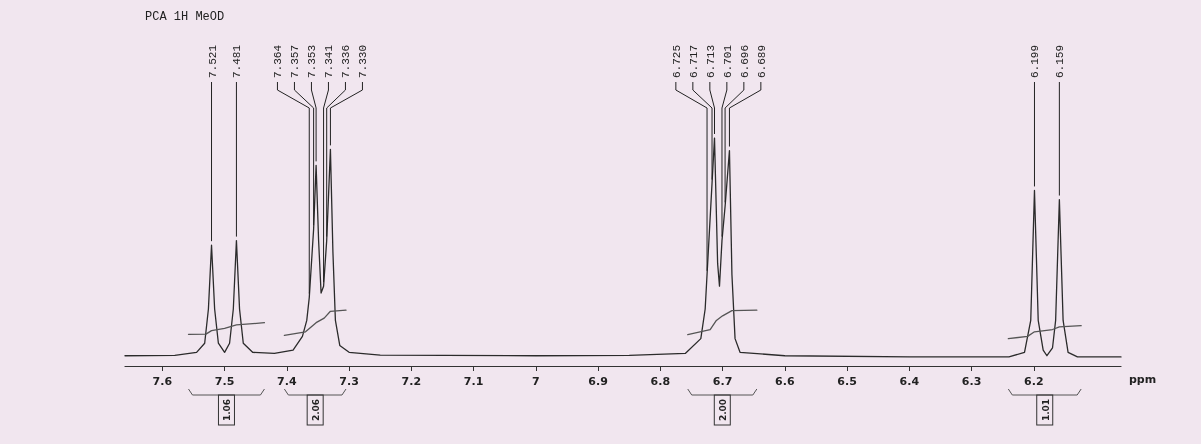 This screenshot has height=444, width=1201. What do you see at coordinates (744, 61) in the screenshot?
I see `annotation: 6.696` at bounding box center [744, 61].